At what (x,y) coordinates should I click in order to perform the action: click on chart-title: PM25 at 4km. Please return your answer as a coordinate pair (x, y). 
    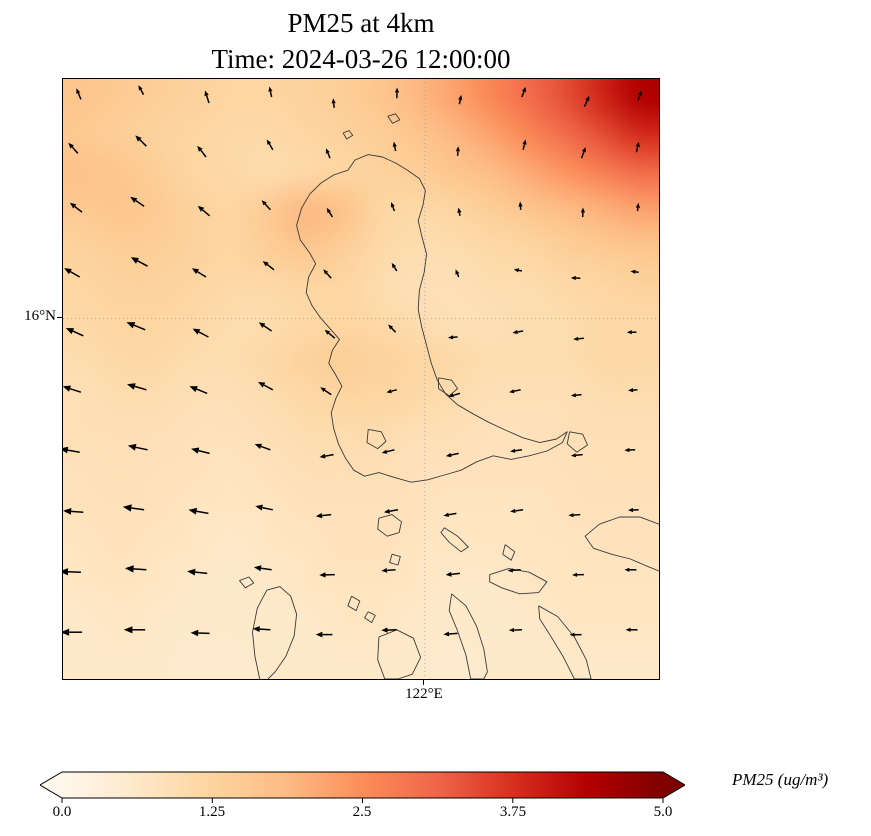
    Looking at the image, I should click on (361, 23).